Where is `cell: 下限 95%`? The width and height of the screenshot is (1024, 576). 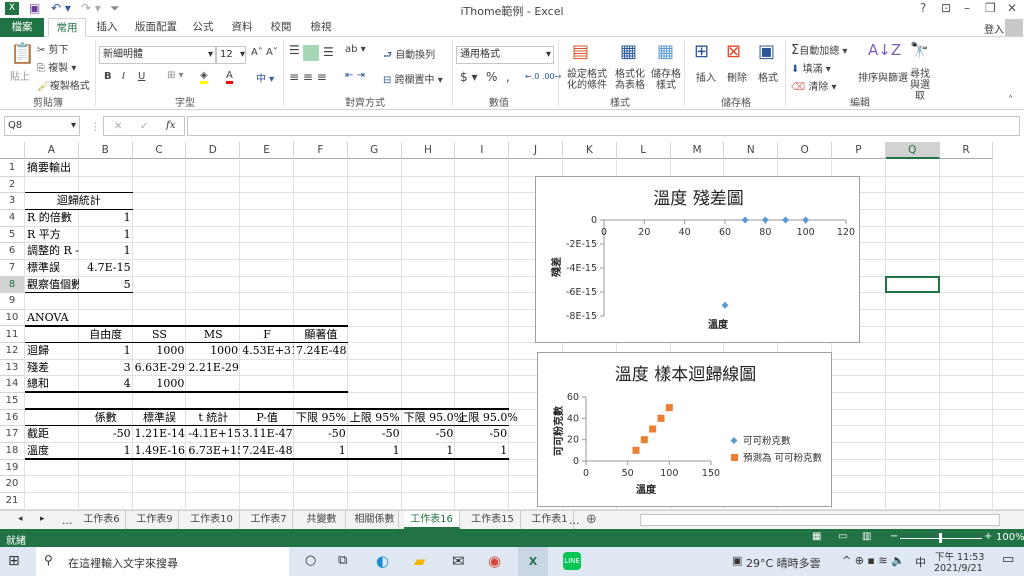 cell: 下限 95% is located at coordinates (321, 417).